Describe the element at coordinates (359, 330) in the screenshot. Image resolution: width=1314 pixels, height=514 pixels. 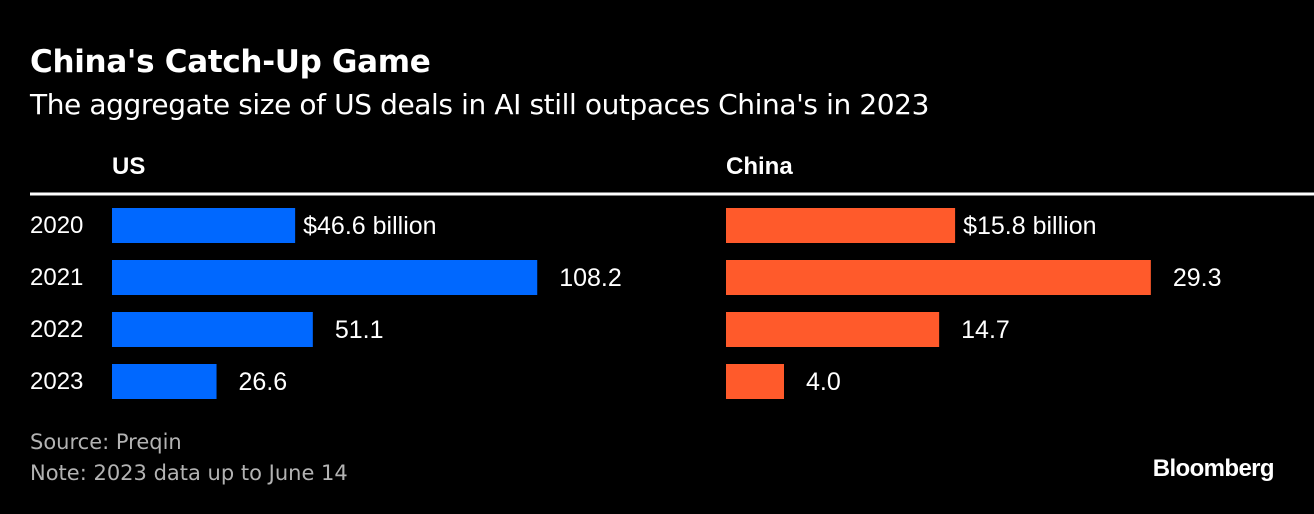
I see `us-value-label-2022: 51.1` at that location.